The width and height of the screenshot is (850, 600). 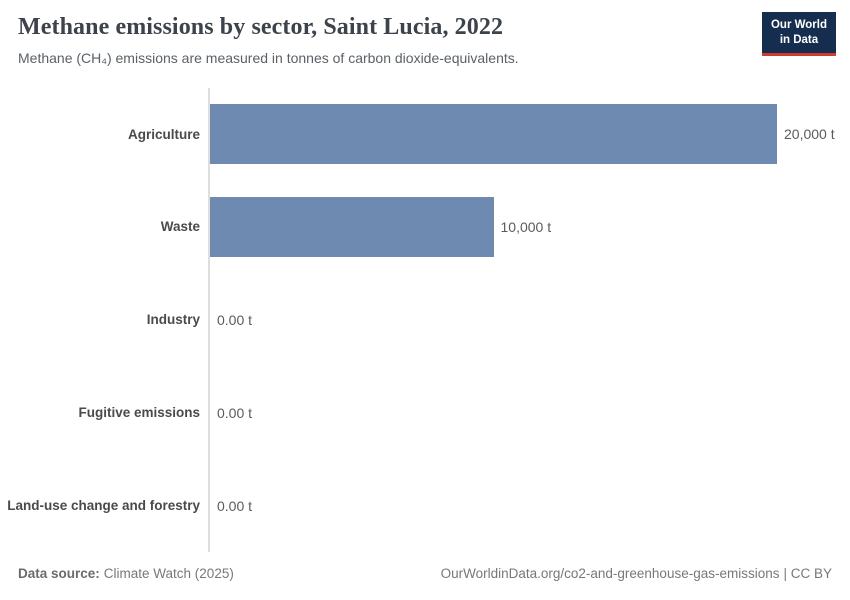 I want to click on row-plot: 20,000 t, so click(x=525, y=134).